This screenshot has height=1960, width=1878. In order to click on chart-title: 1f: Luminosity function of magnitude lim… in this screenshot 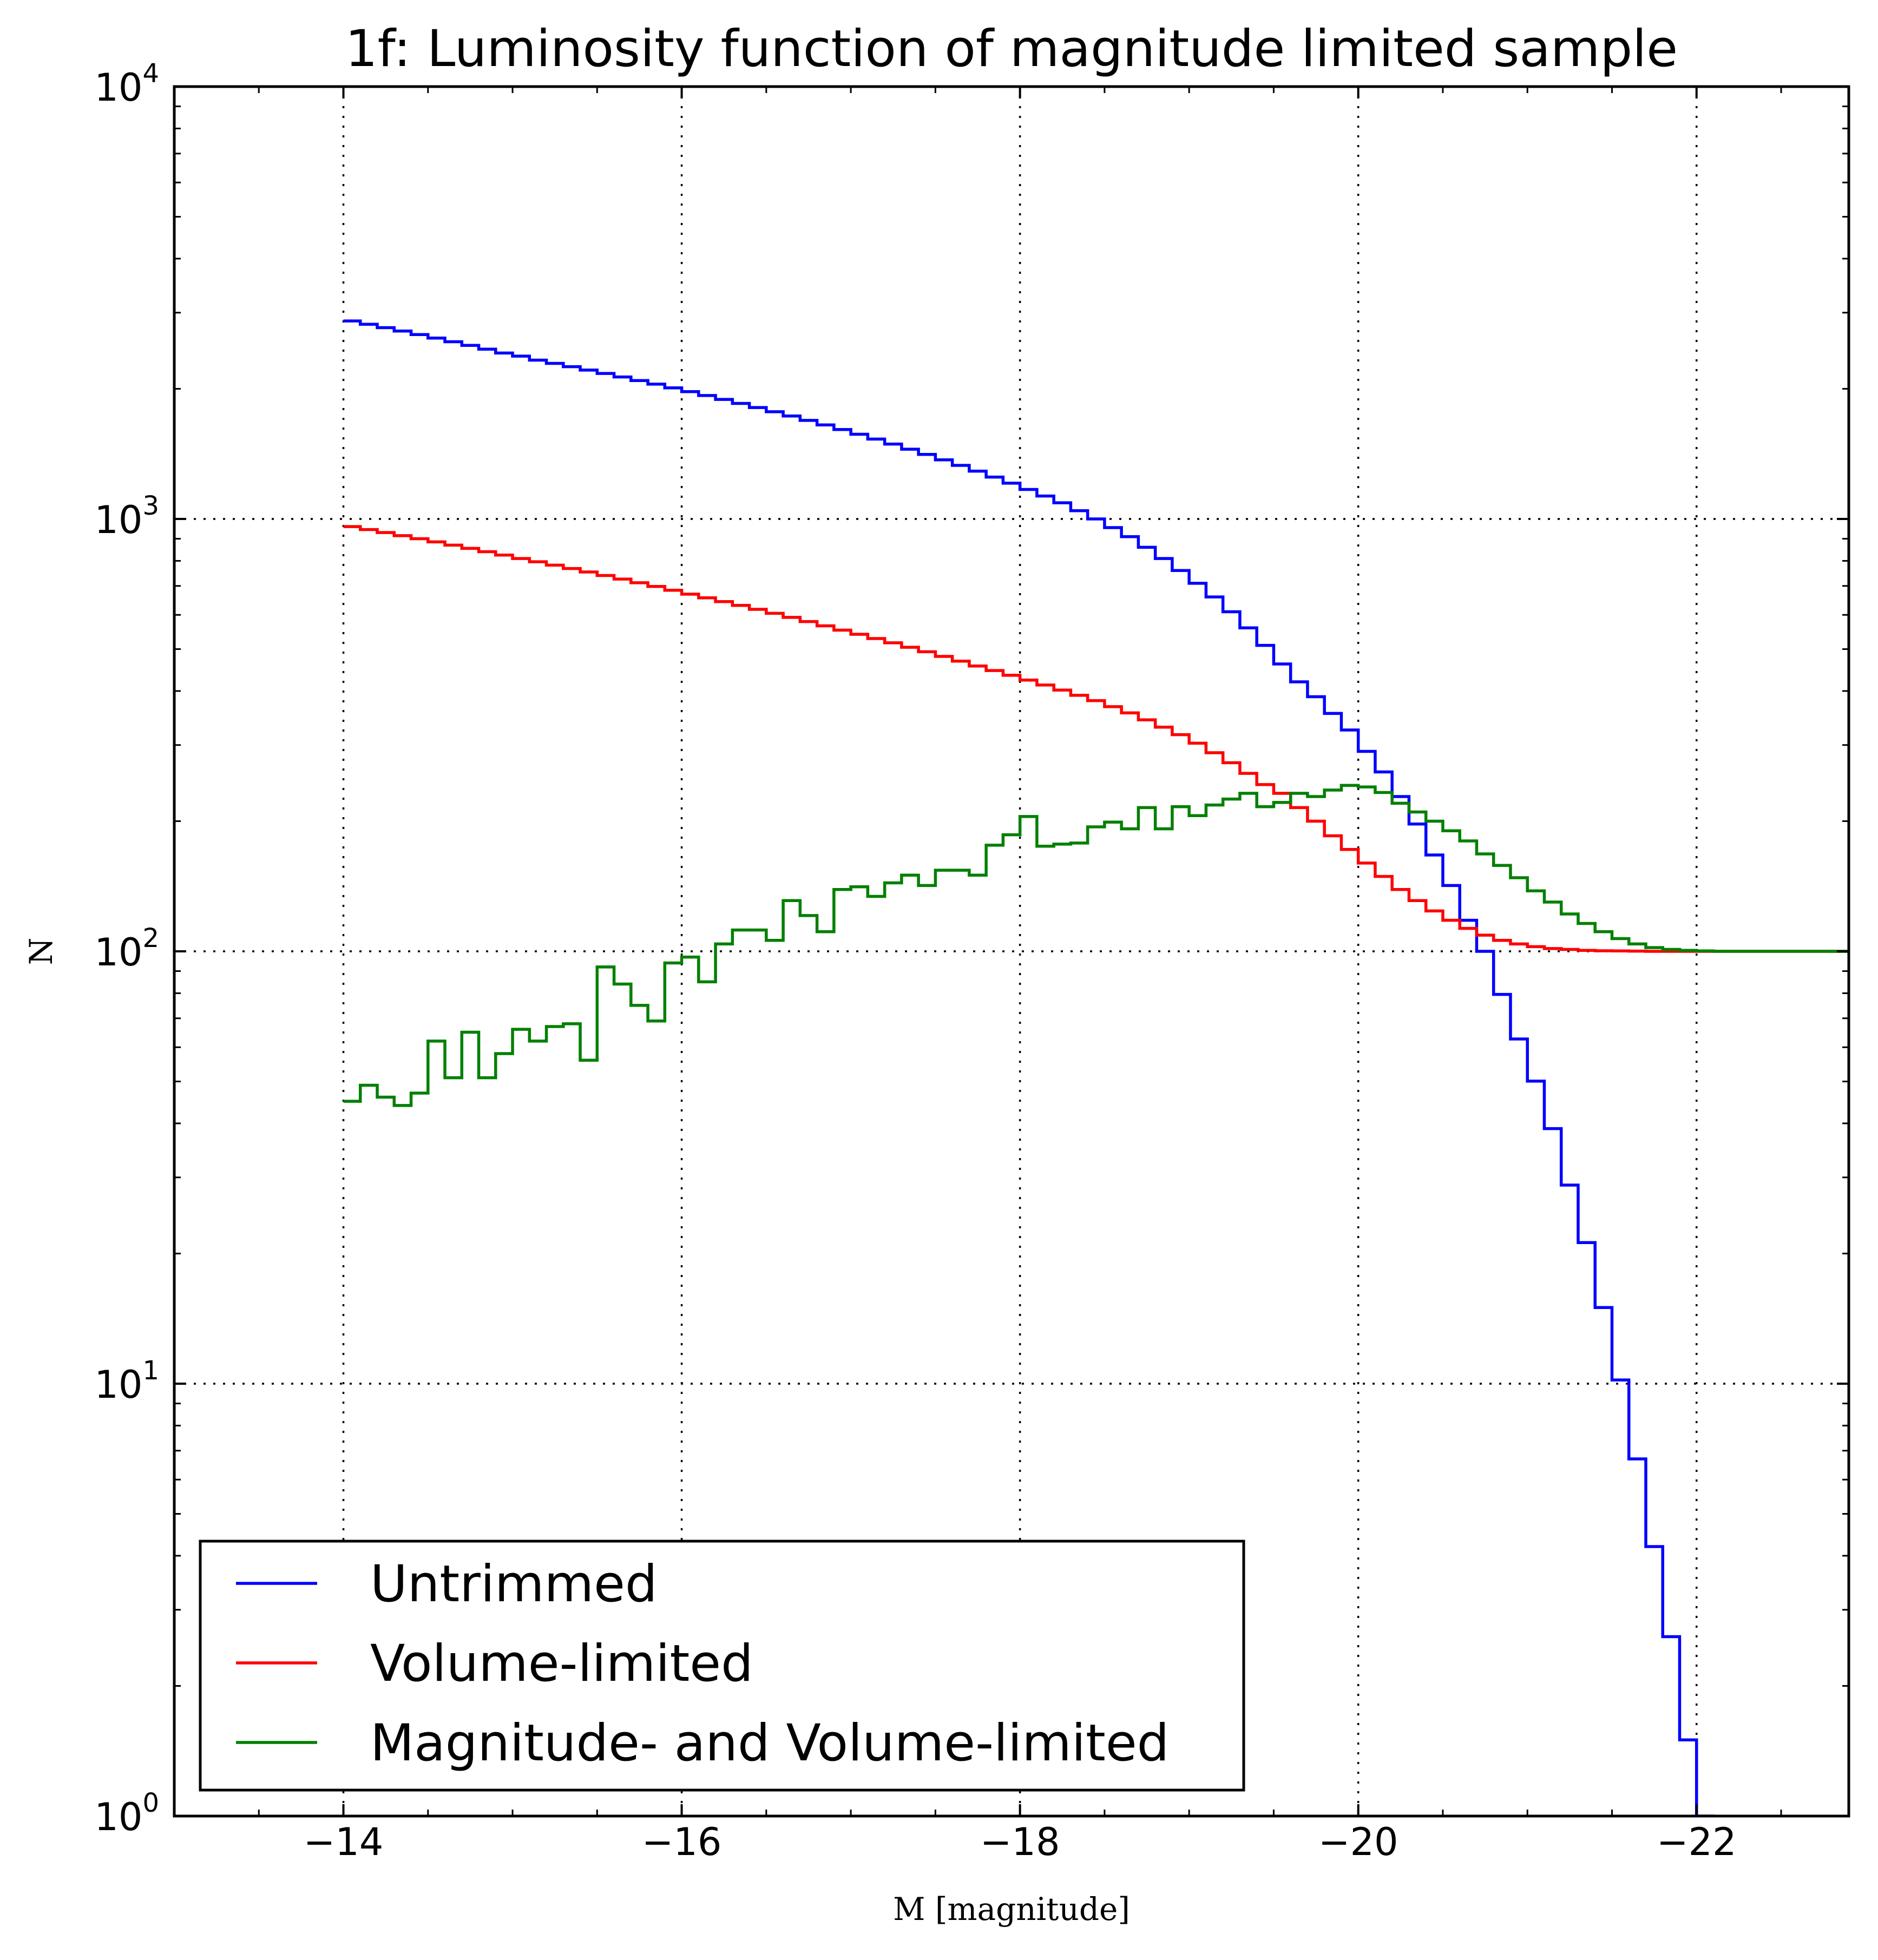, I will do `click(1011, 49)`.